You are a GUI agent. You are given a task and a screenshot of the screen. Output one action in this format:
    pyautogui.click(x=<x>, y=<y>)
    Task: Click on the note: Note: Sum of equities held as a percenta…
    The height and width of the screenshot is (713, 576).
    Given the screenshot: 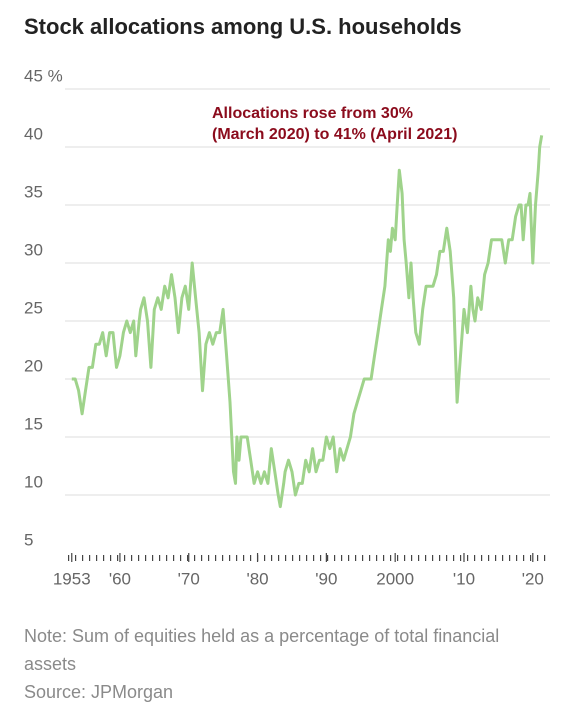 What is the action you would take?
    pyautogui.click(x=262, y=650)
    